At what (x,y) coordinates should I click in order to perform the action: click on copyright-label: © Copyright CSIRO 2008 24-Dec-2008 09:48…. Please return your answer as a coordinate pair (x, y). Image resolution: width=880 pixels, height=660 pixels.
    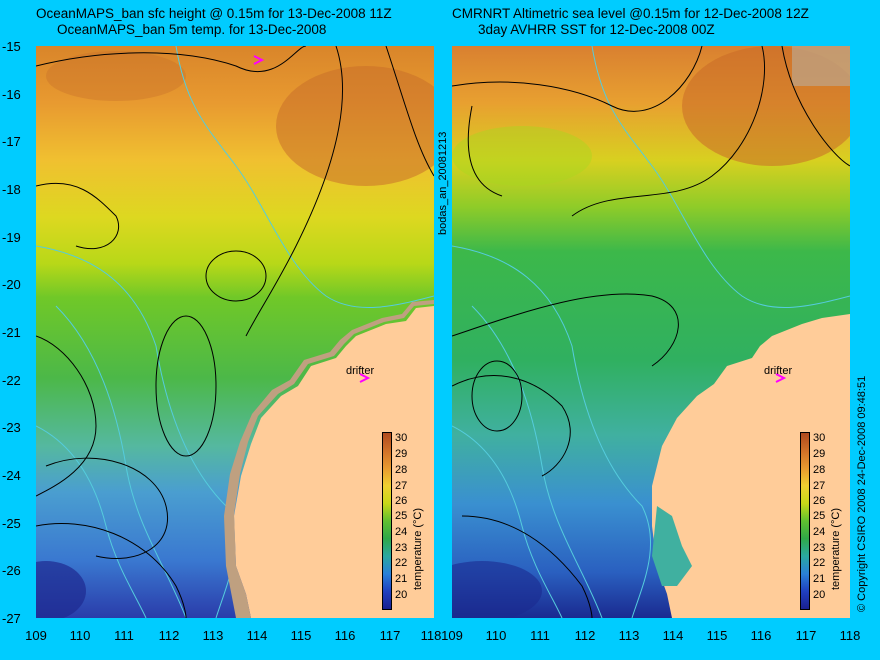
    Looking at the image, I should click on (862, 493).